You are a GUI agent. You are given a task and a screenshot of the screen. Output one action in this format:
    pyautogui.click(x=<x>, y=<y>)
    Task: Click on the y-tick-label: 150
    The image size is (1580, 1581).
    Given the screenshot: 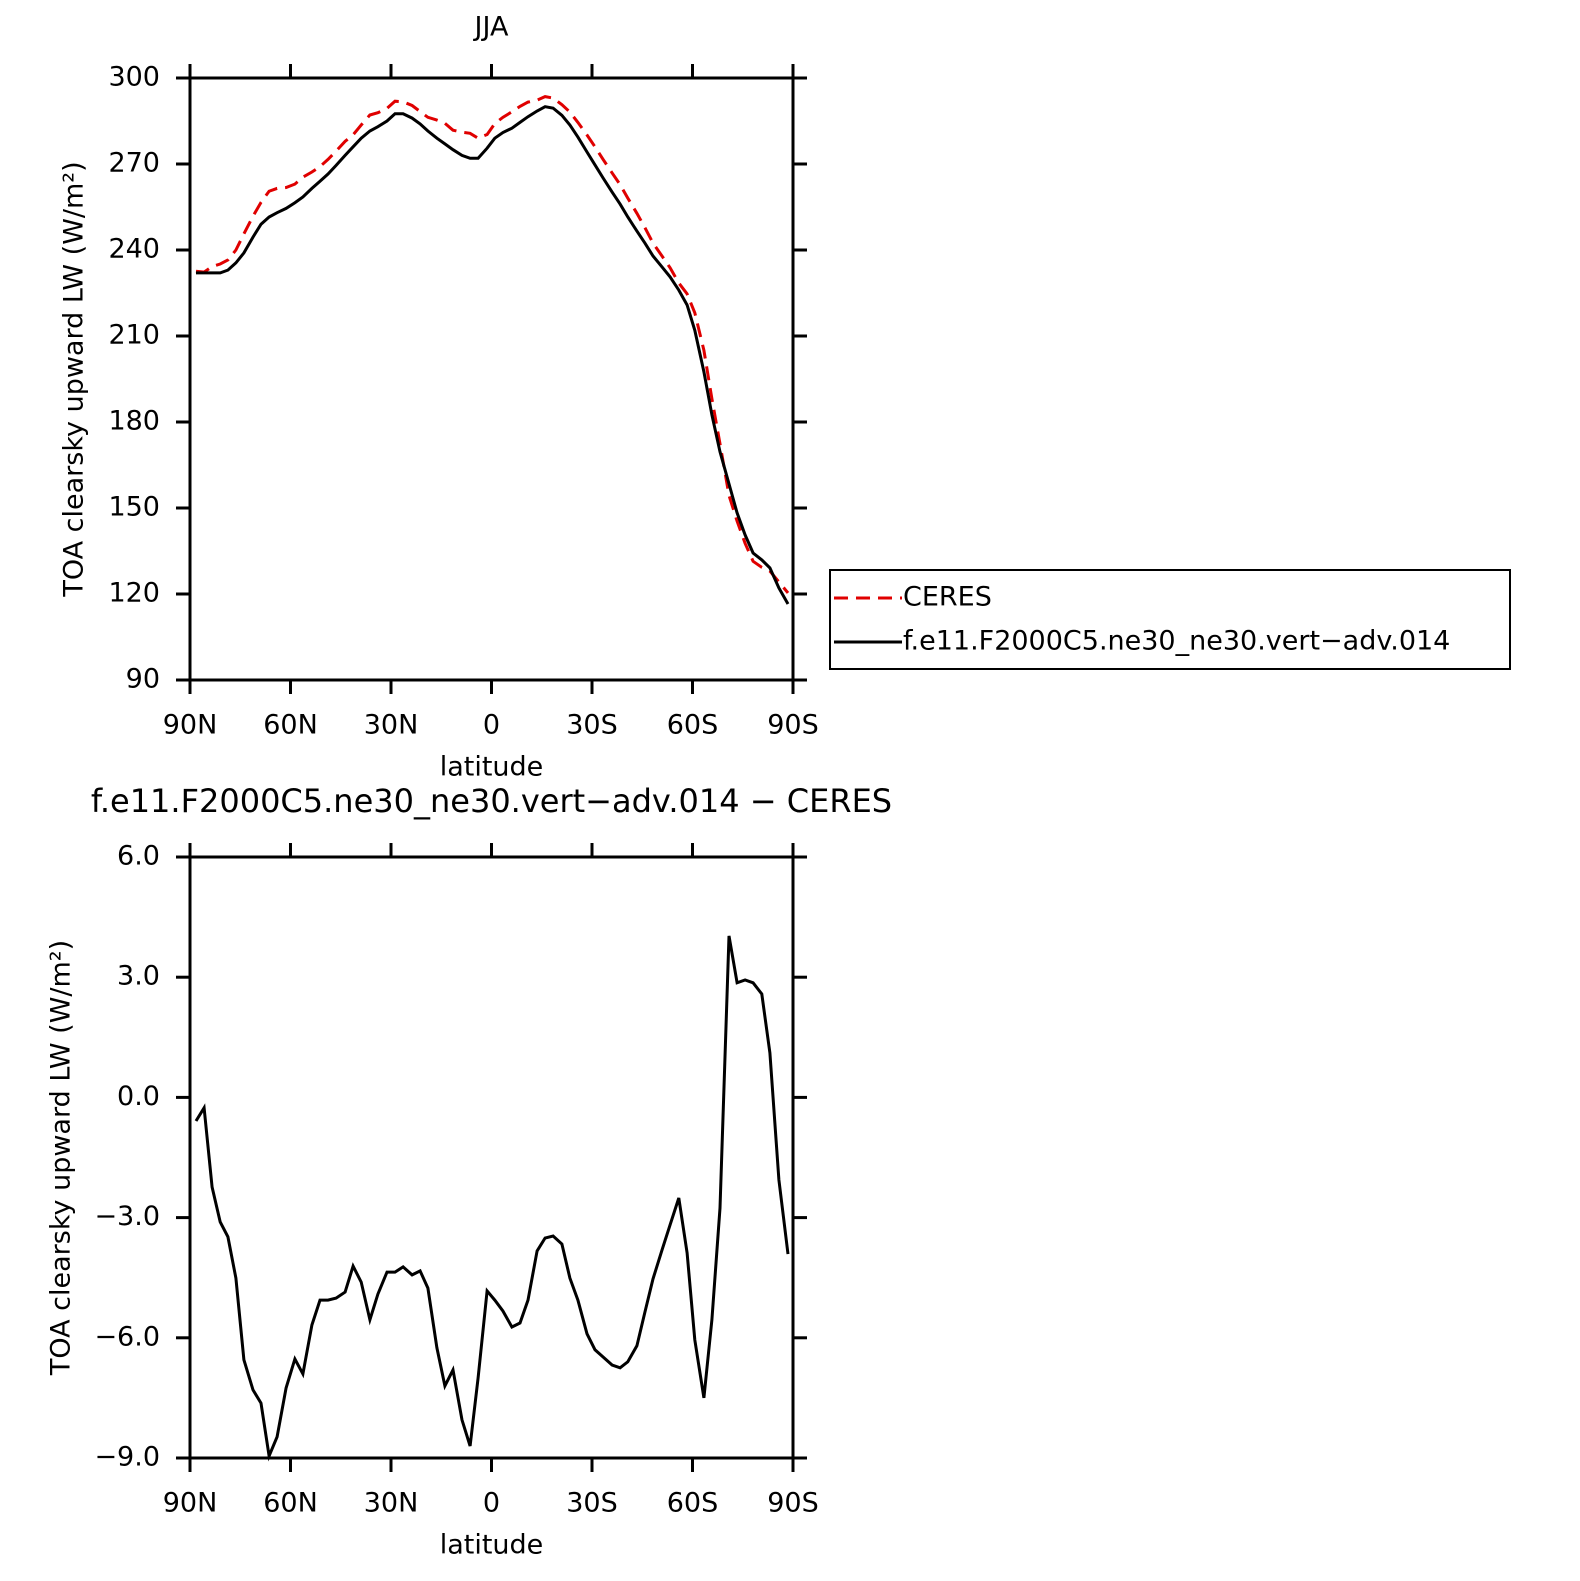 What is the action you would take?
    pyautogui.click(x=134, y=507)
    